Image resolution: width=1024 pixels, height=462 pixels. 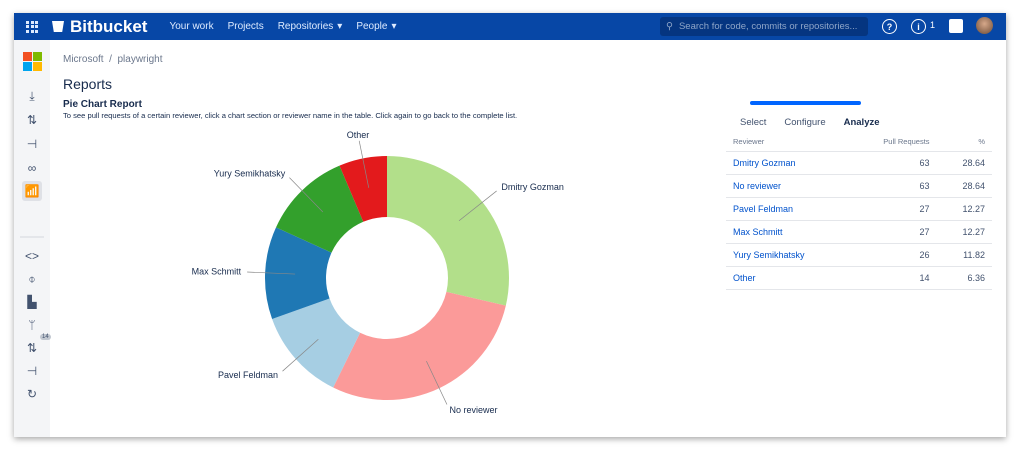 What do you see at coordinates (532, 187) in the screenshot?
I see `slice-label: Dmitry Gozman` at bounding box center [532, 187].